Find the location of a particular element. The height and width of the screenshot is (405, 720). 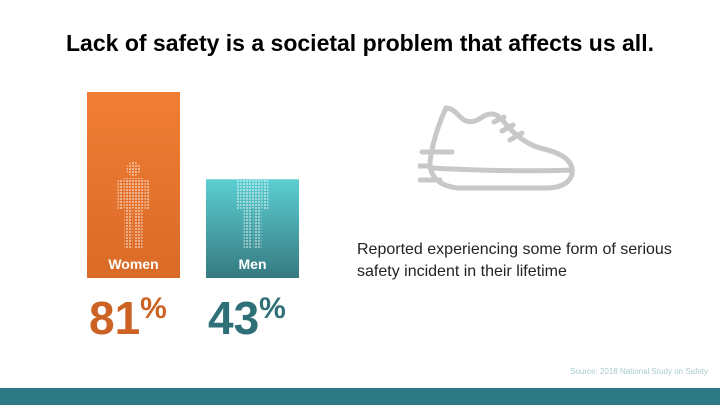

value-label-women: 81% is located at coordinates (128, 318).